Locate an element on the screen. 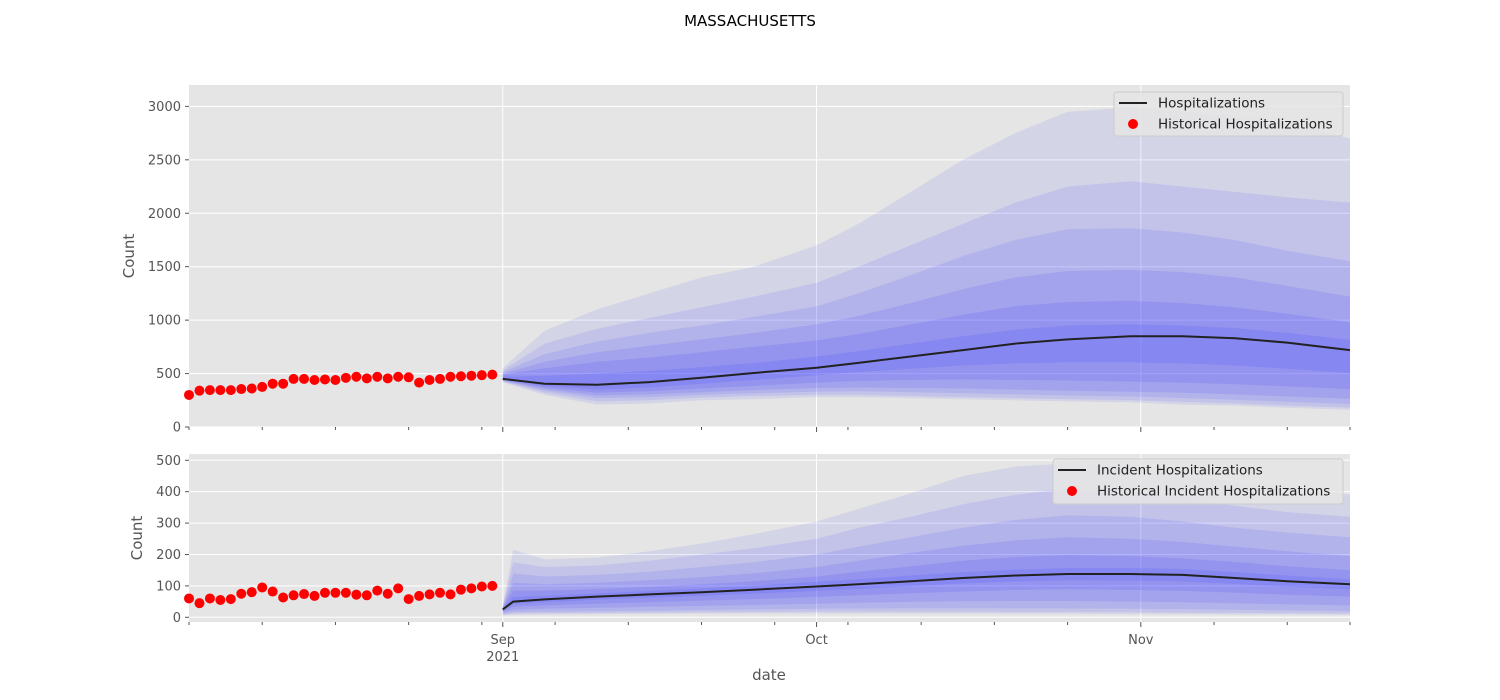 The width and height of the screenshot is (1500, 700). y-tick-label: 1500 is located at coordinates (164, 267).